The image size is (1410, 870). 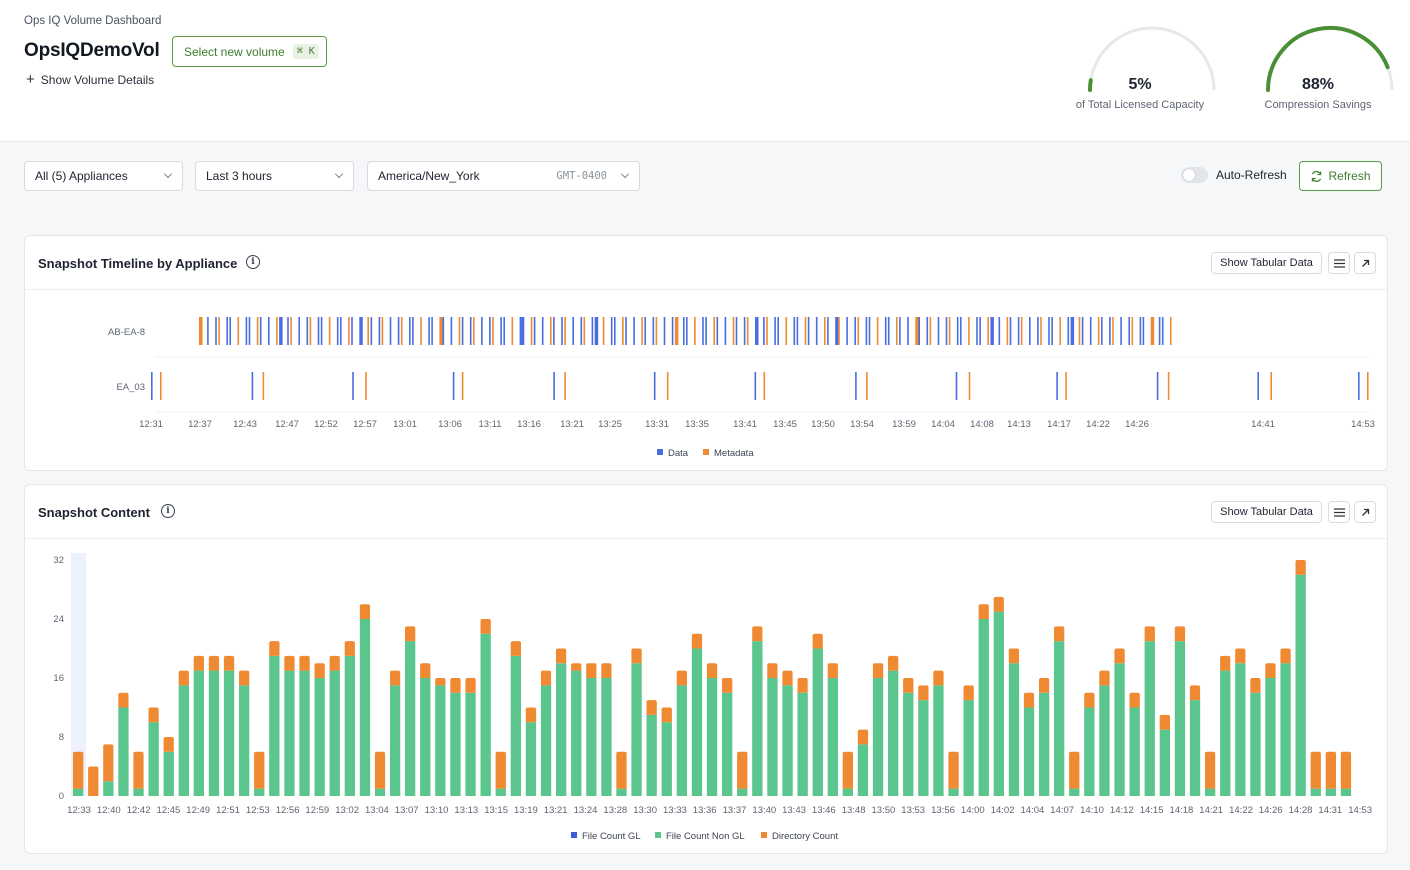 What do you see at coordinates (745, 424) in the screenshot?
I see `timeline-x-tick: 13:41` at bounding box center [745, 424].